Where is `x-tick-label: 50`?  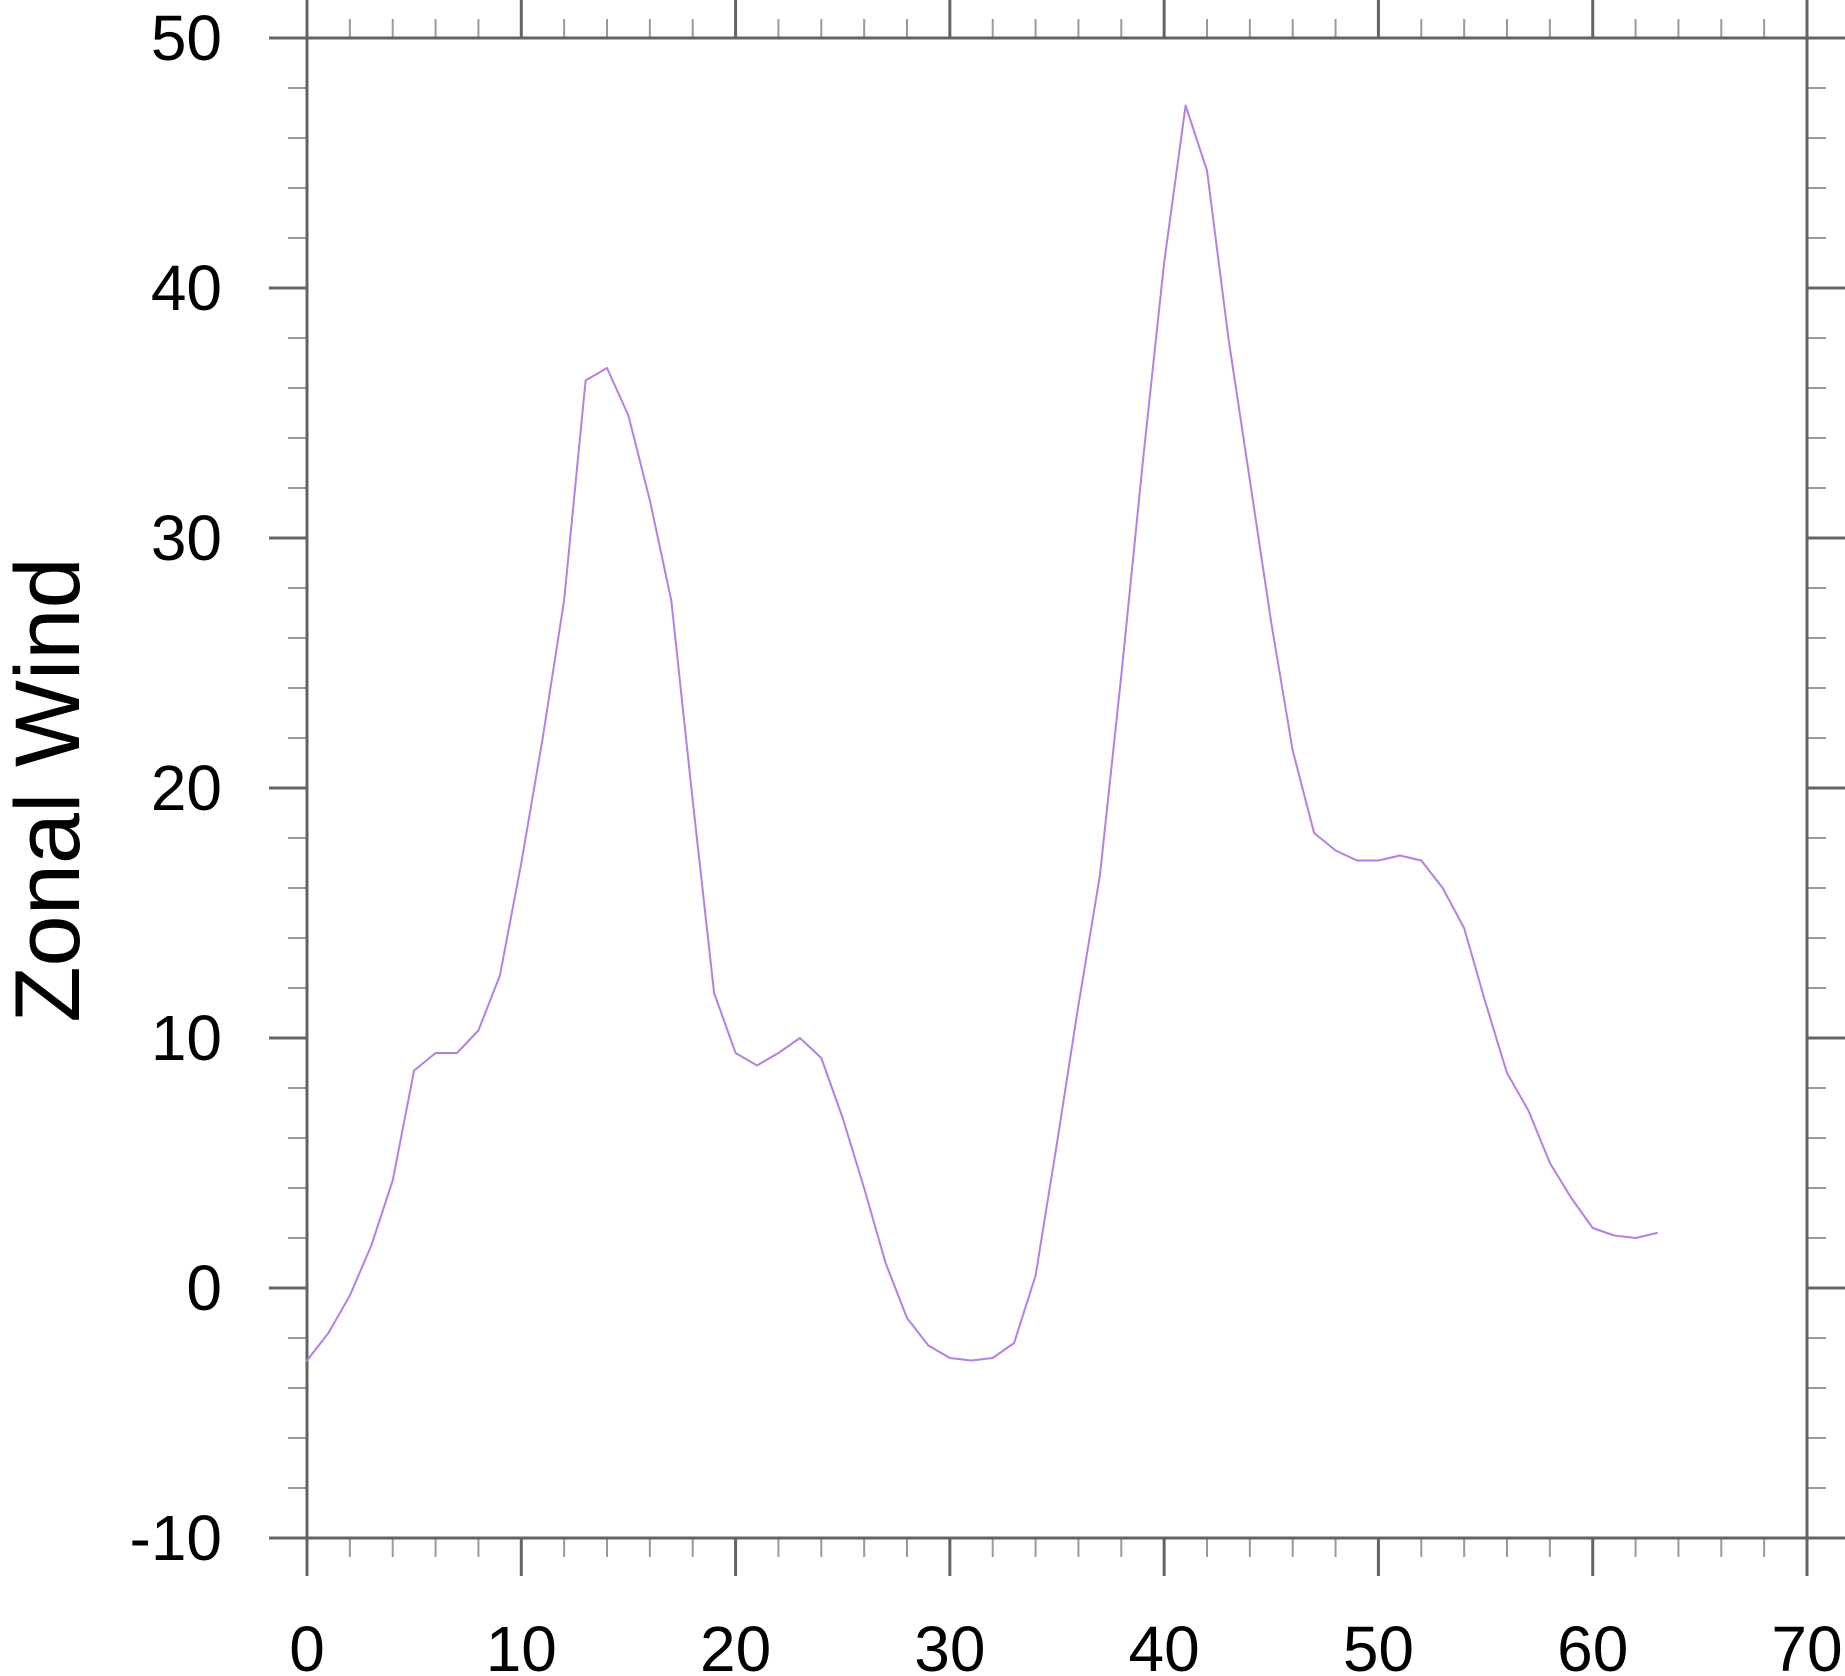
x-tick-label: 50 is located at coordinates (1378, 1644).